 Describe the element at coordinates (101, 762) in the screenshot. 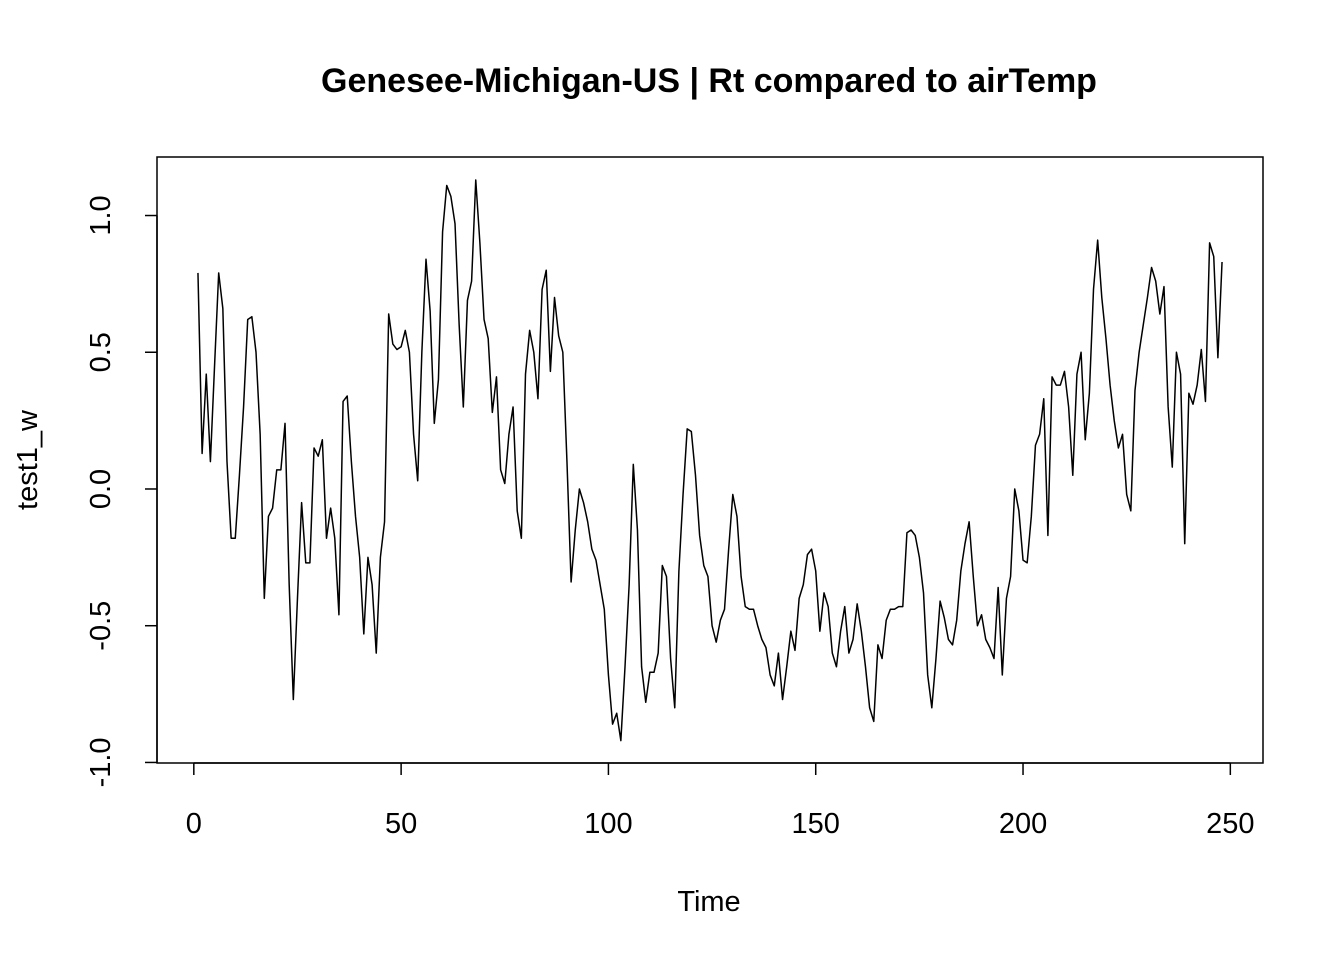

I see `y-tick-label: -1.0` at that location.